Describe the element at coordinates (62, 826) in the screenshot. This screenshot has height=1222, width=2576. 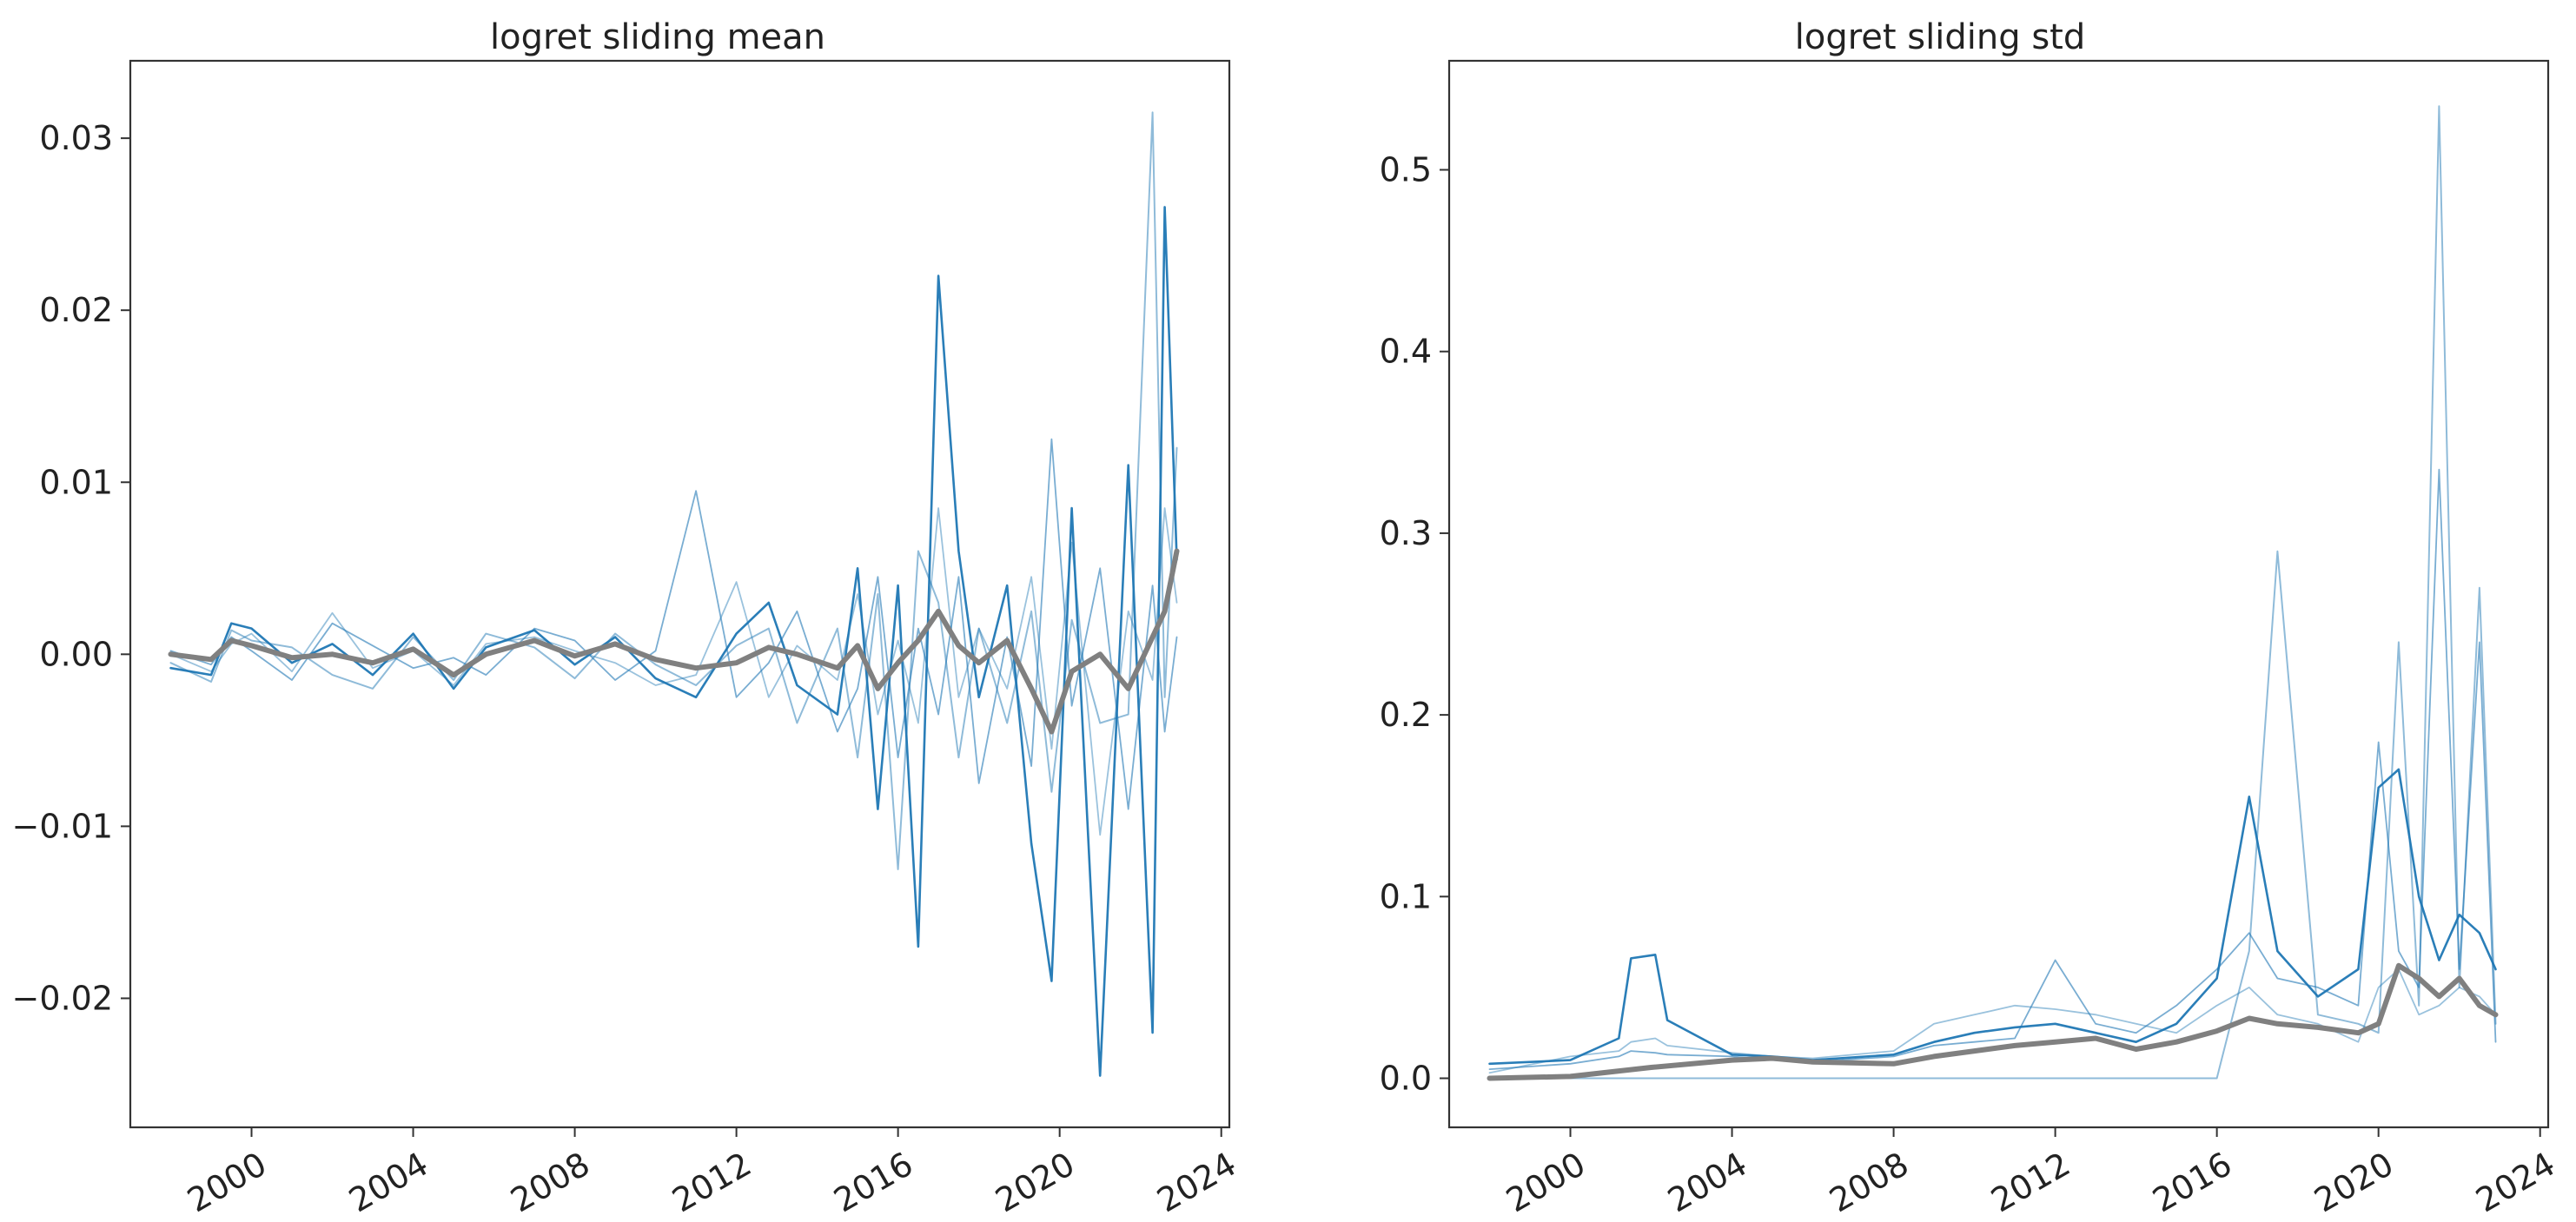
I see `y-tick-label: −0.01` at that location.